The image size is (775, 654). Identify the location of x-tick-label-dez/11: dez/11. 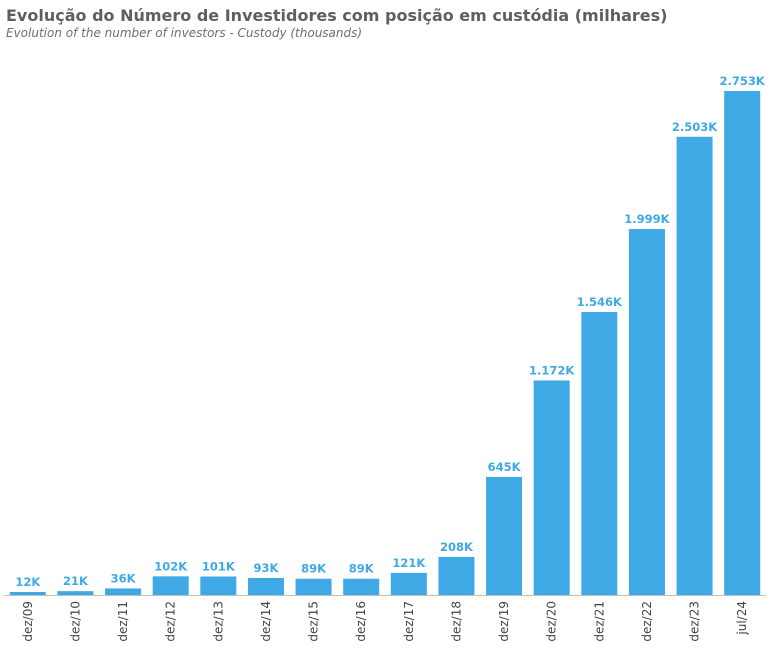
(123, 621).